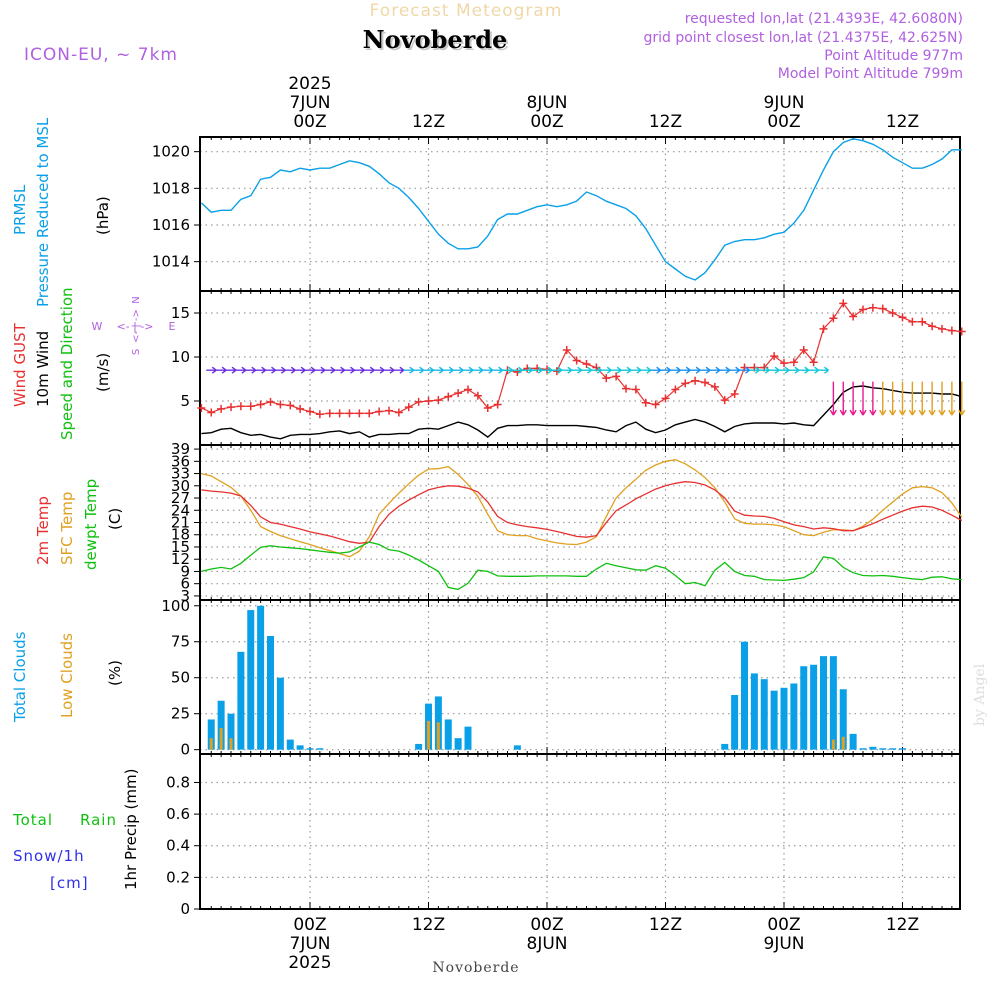  Describe the element at coordinates (171, 188) in the screenshot. I see `y-tick-label: 1018` at that location.